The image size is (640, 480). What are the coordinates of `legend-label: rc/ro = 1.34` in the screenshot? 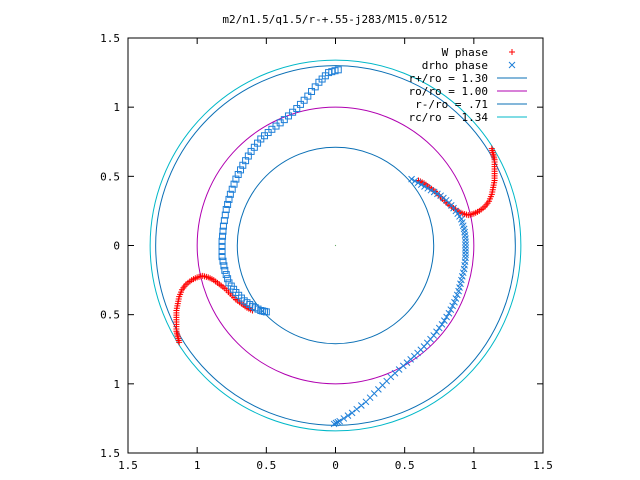 It's located at (449, 117).